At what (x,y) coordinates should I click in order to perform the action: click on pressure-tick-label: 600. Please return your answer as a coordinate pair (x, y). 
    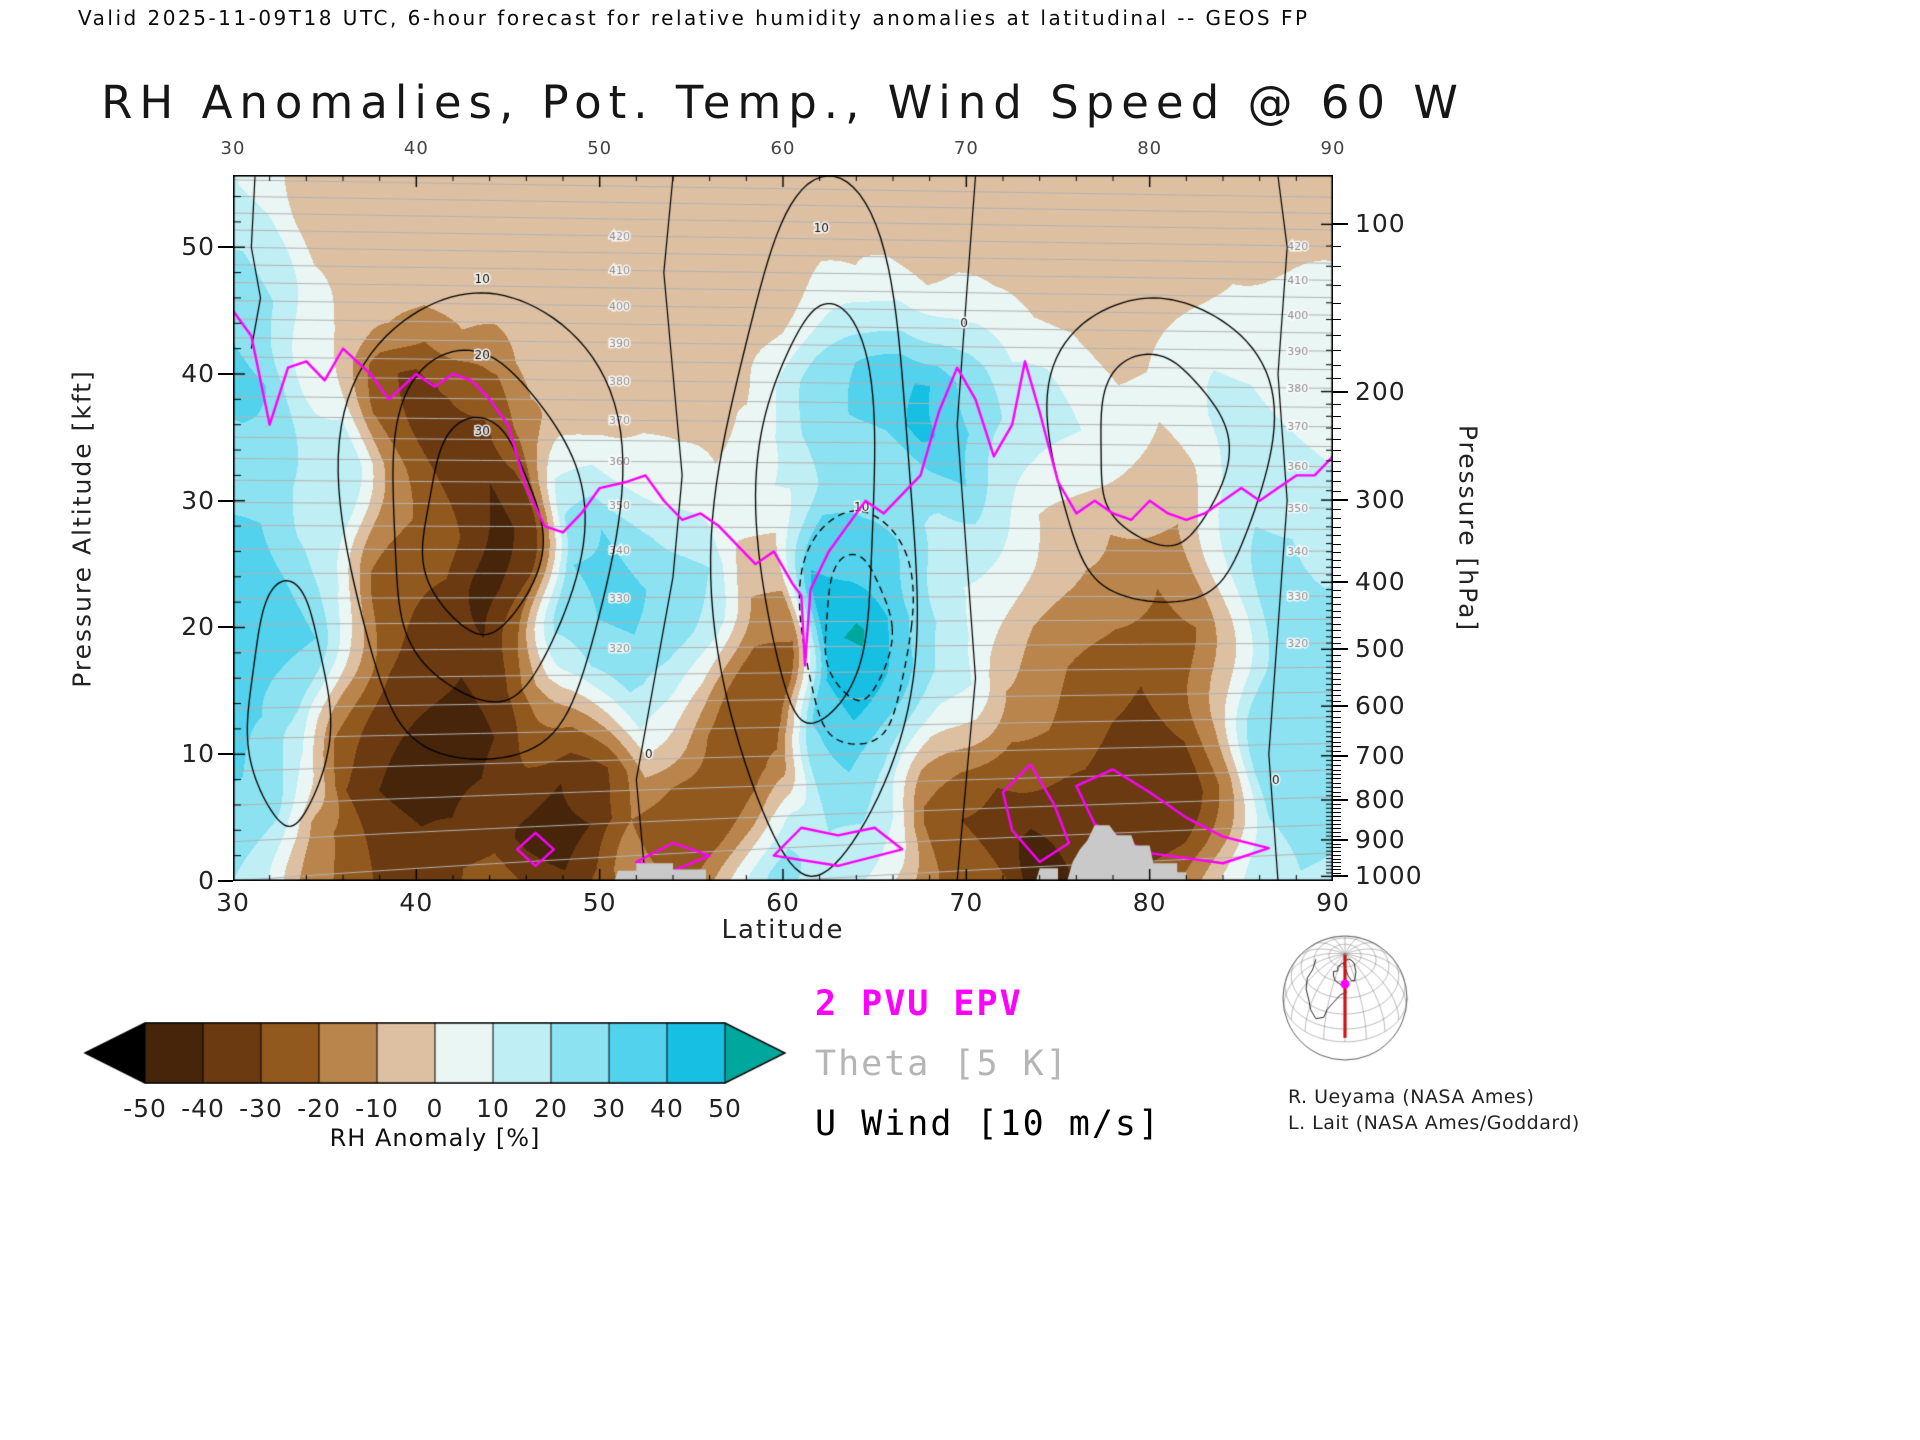
    Looking at the image, I should click on (1380, 706).